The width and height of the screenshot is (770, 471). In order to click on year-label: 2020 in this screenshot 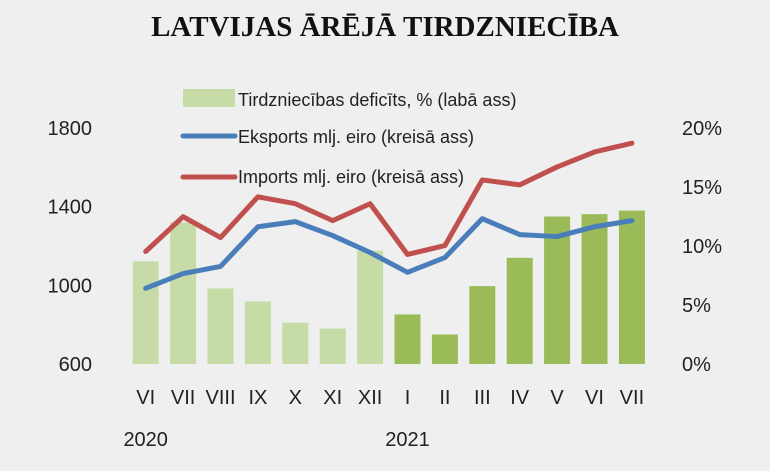, I will do `click(145, 440)`.